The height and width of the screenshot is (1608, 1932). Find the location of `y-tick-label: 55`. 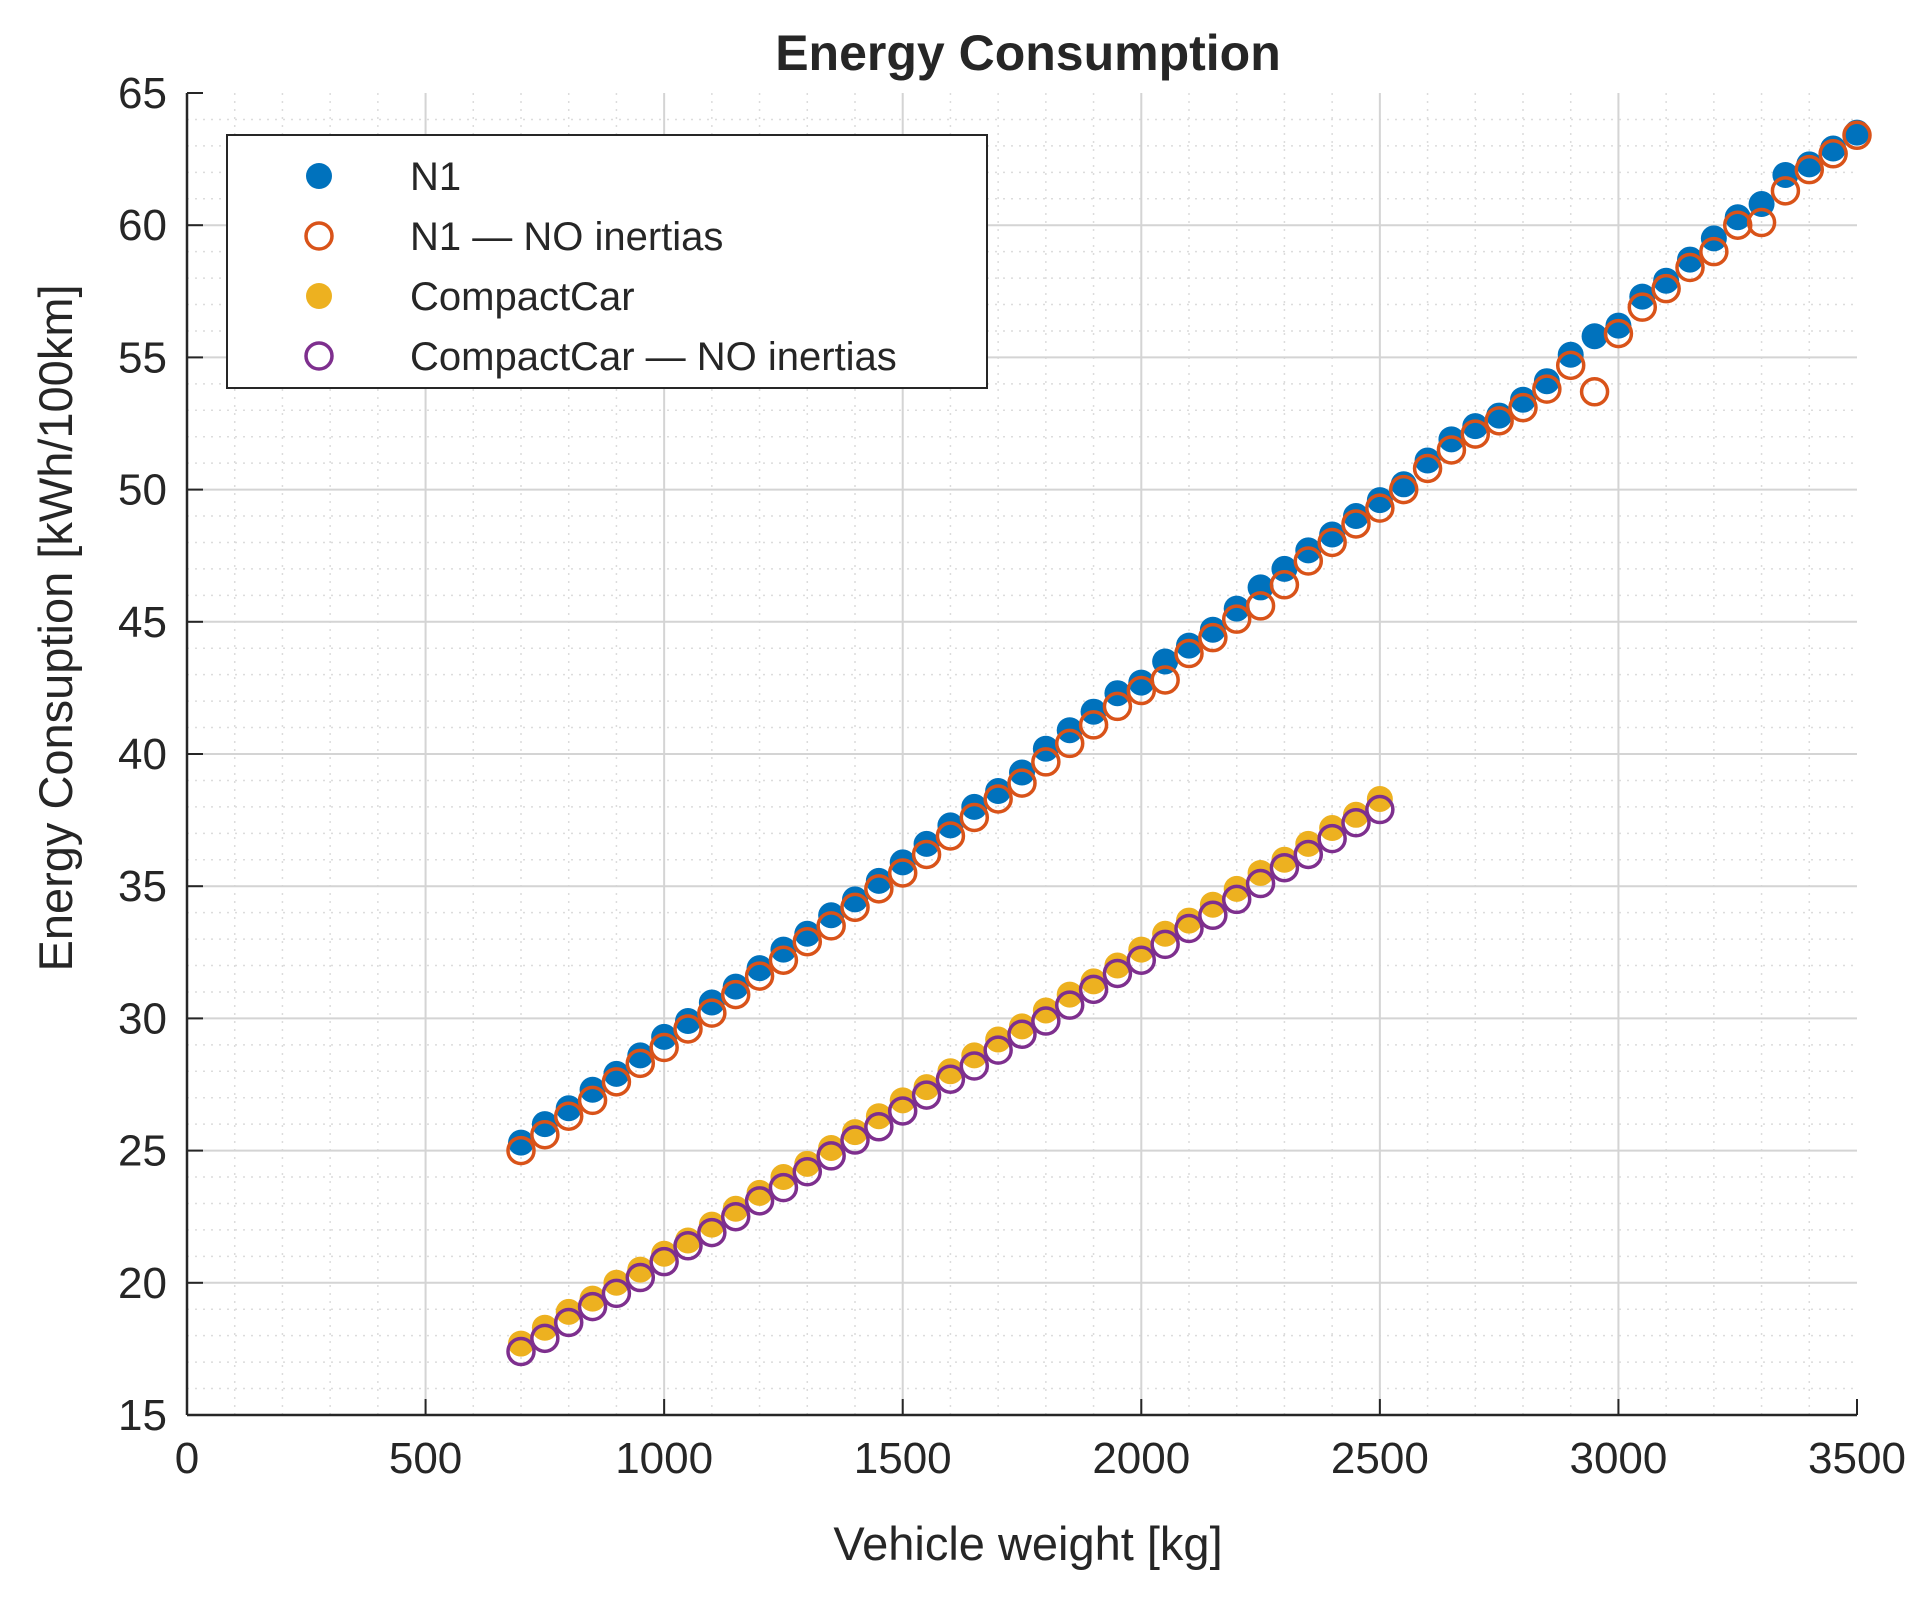

y-tick-label: 55 is located at coordinates (142, 357).